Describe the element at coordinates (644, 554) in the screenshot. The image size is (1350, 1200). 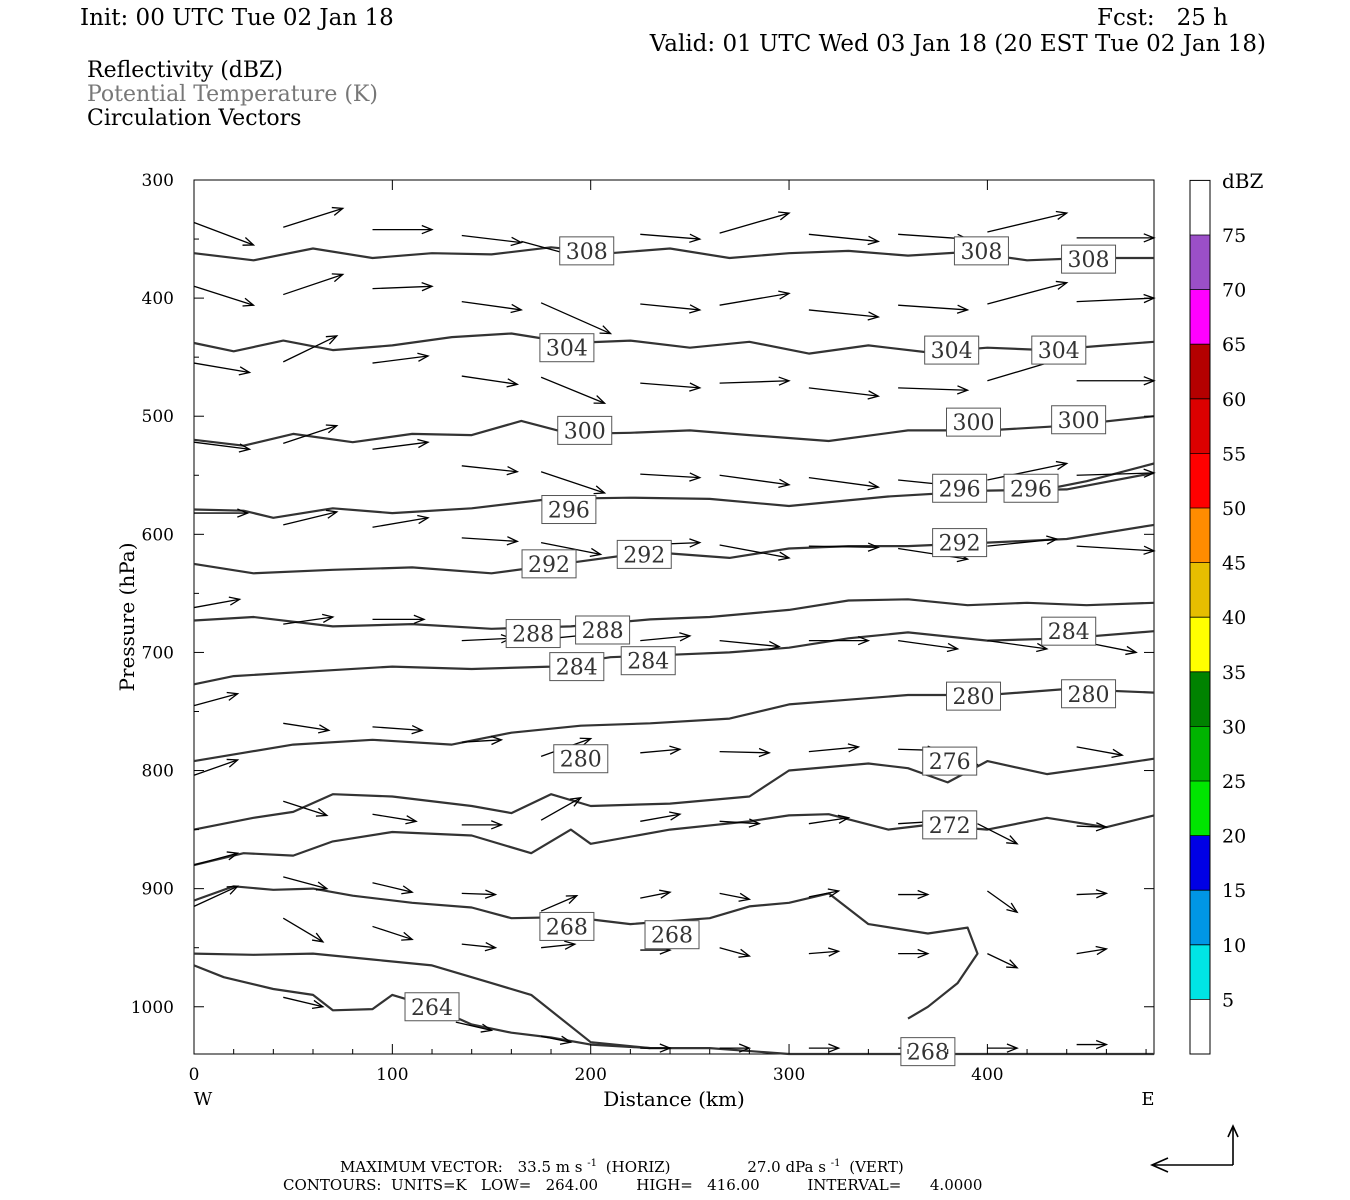
I see `contour-label-292: 292` at that location.